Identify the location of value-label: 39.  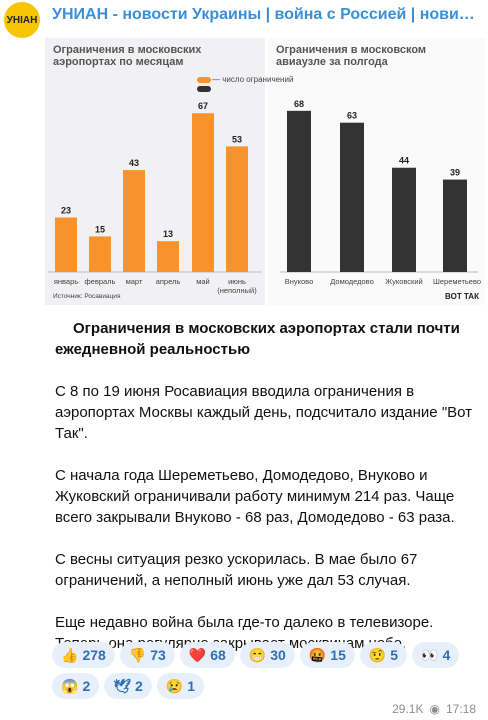
(455, 173).